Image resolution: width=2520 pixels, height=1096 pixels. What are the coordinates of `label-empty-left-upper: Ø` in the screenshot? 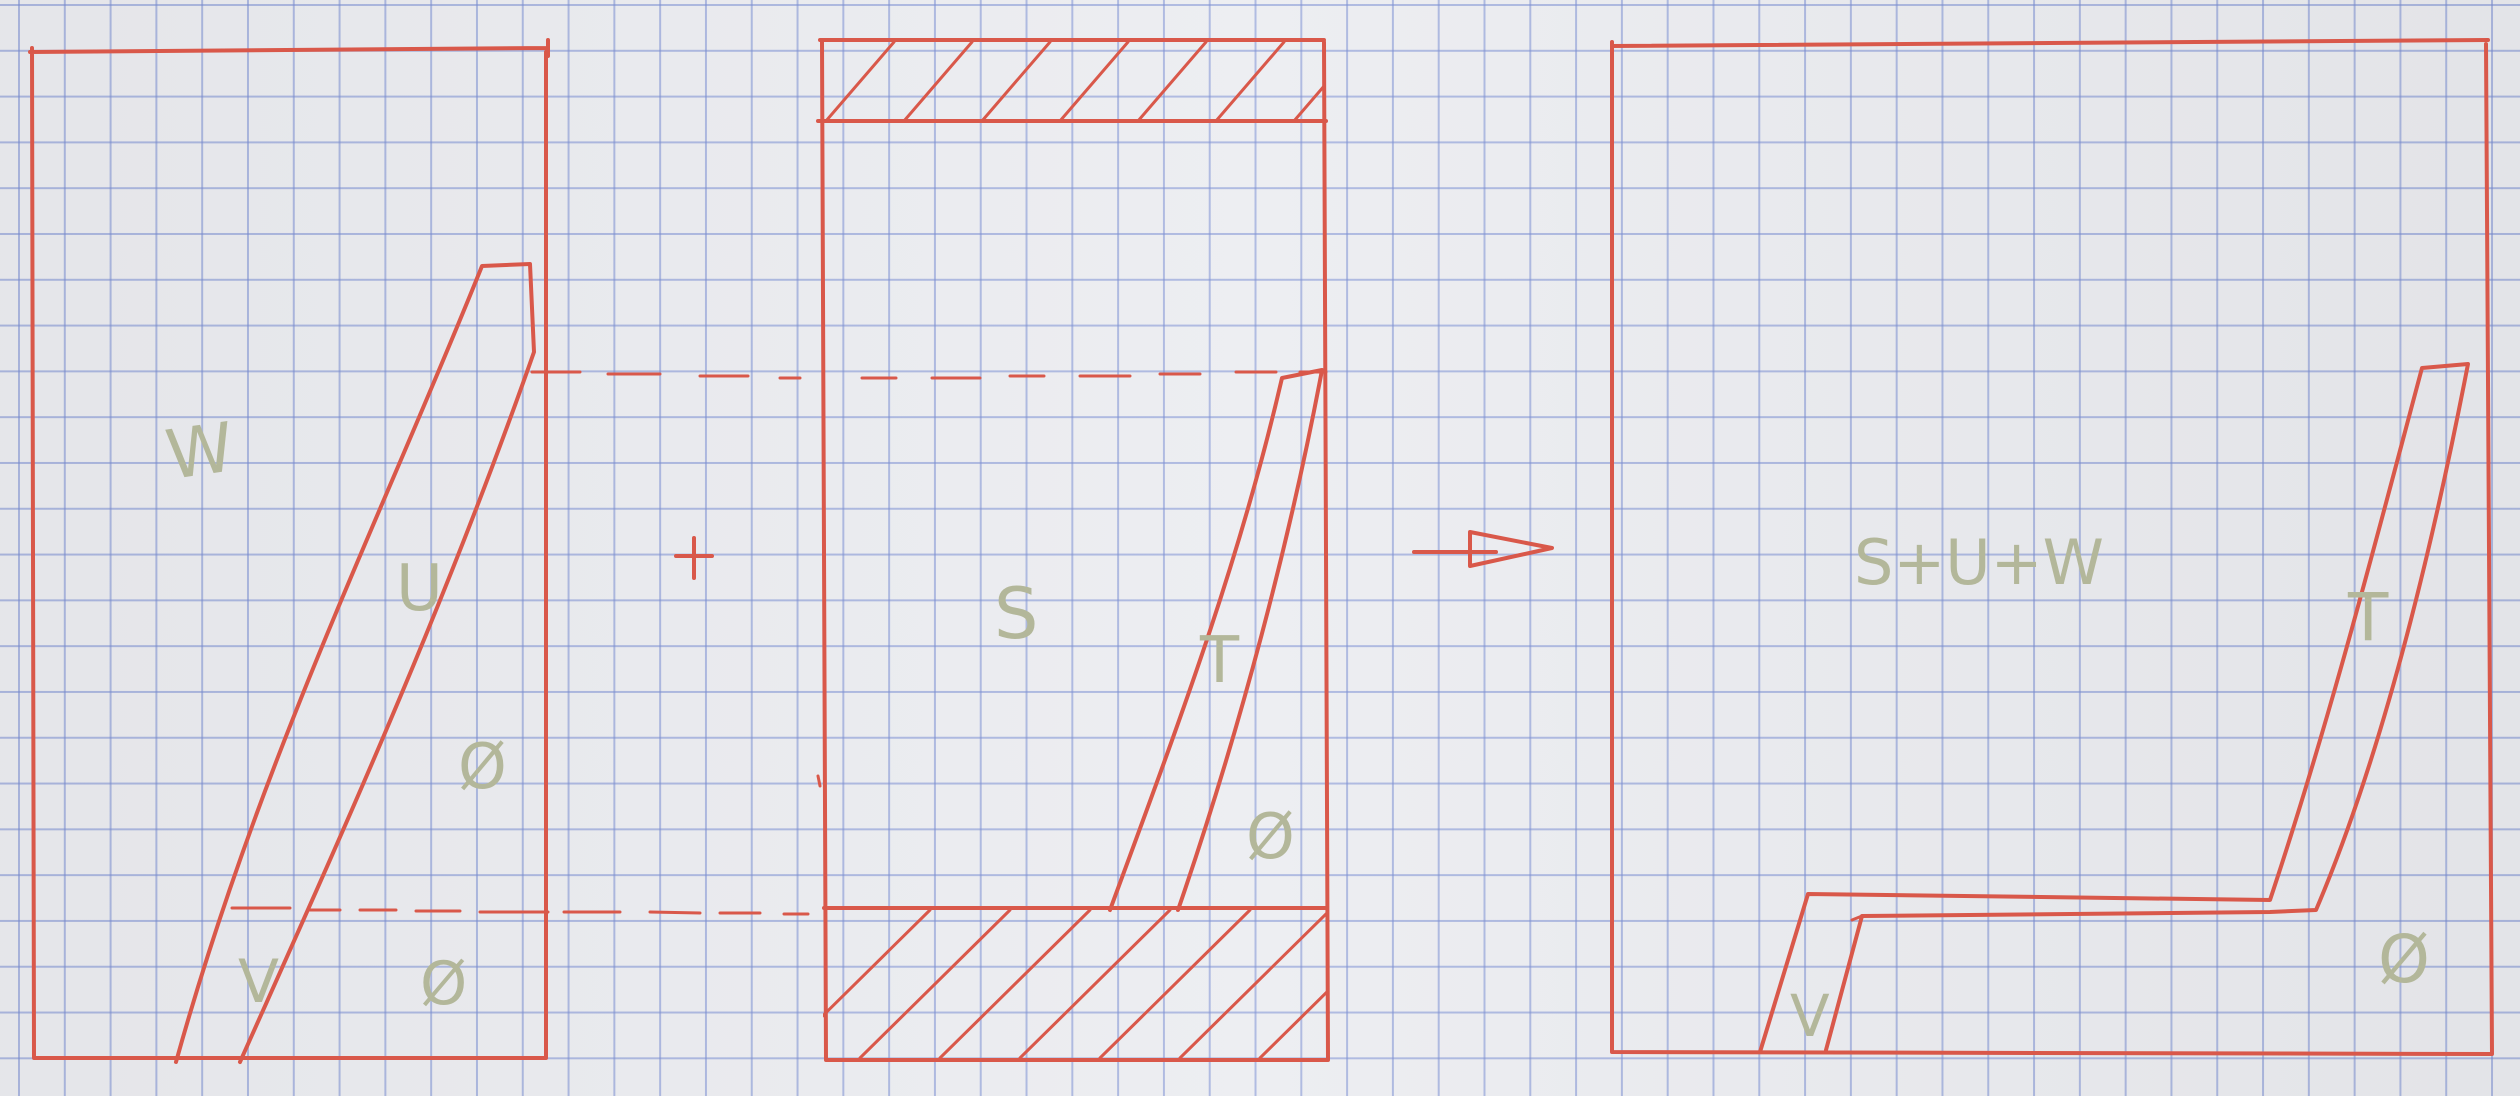 It's located at (482, 766).